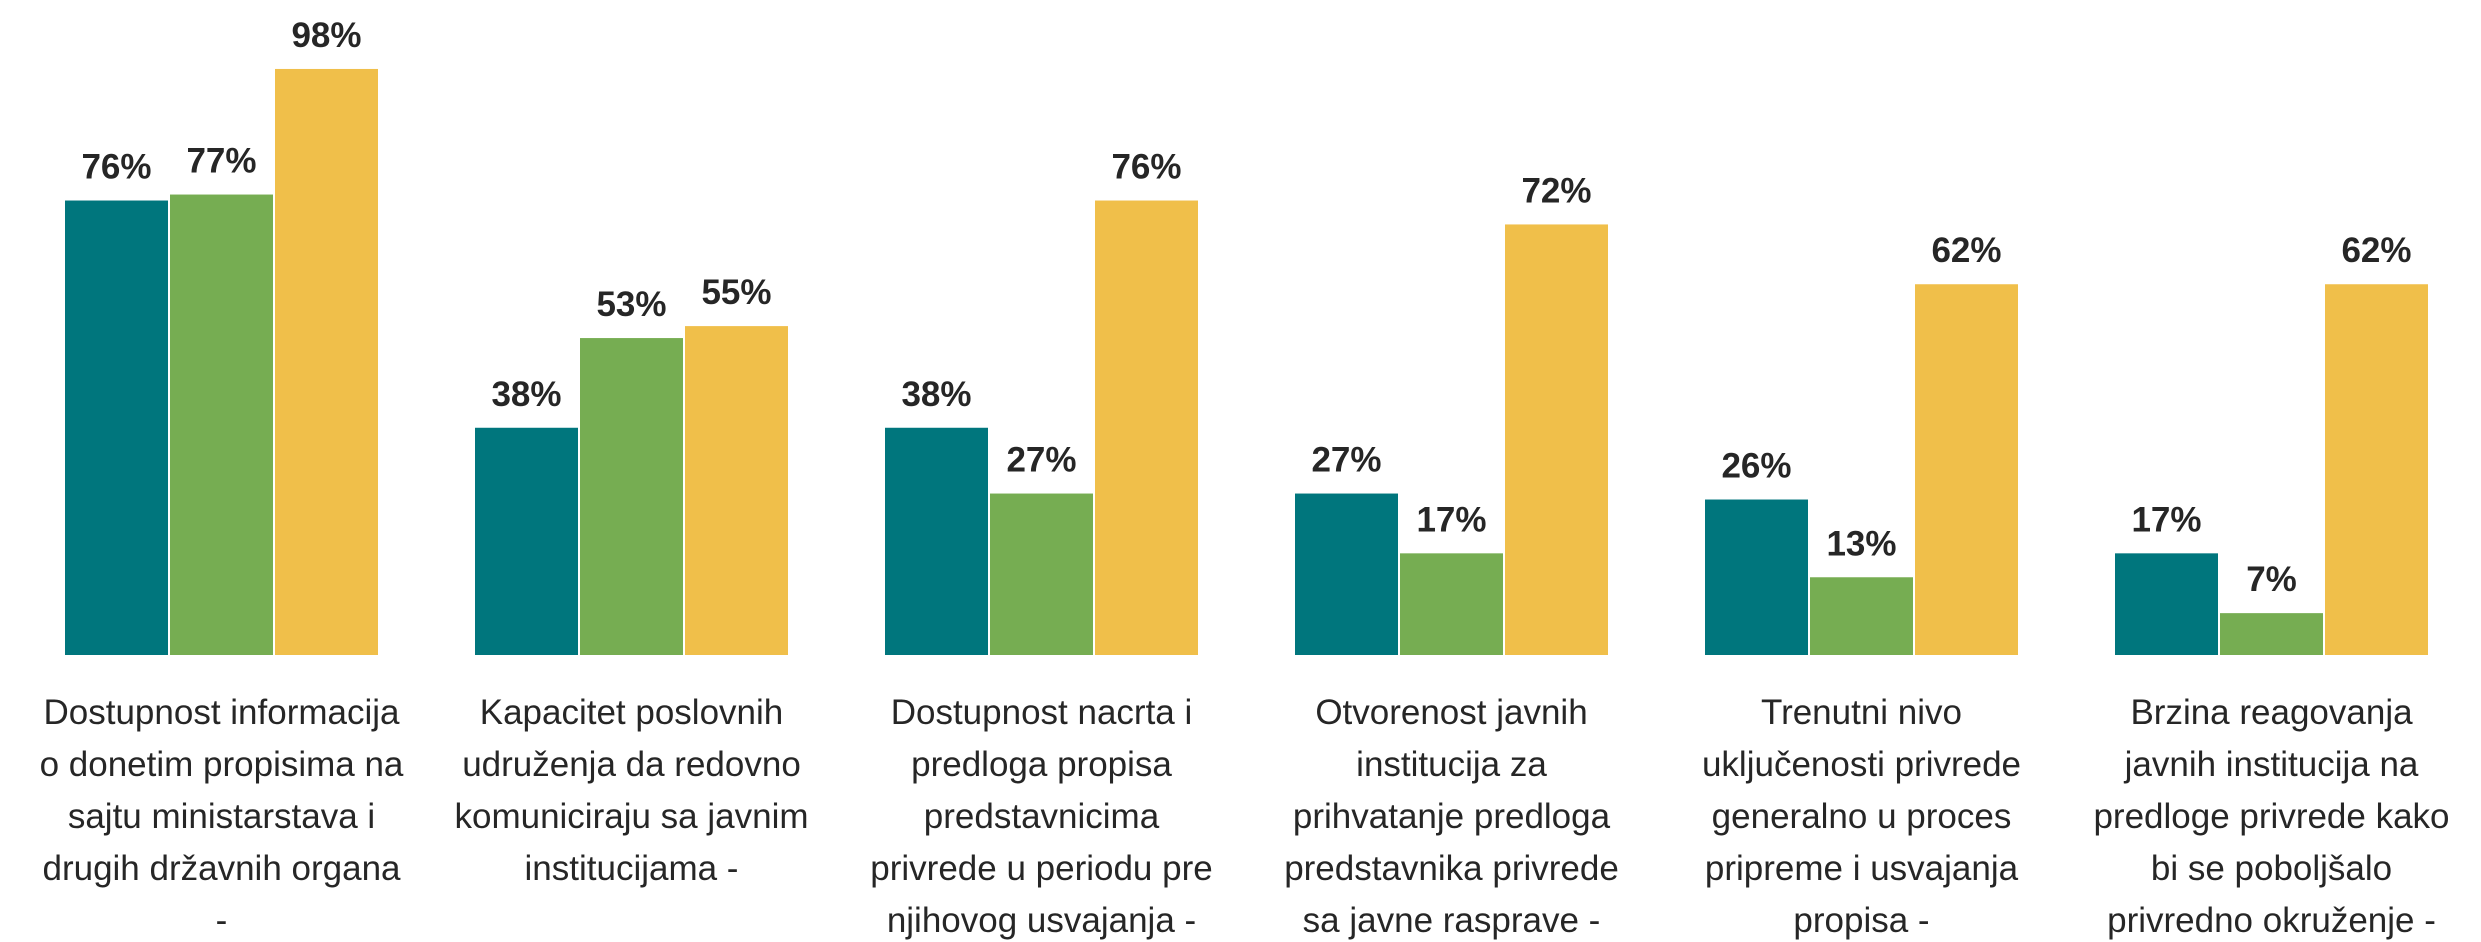  I want to click on label-line: javnih institucija na, so click(2271, 764).